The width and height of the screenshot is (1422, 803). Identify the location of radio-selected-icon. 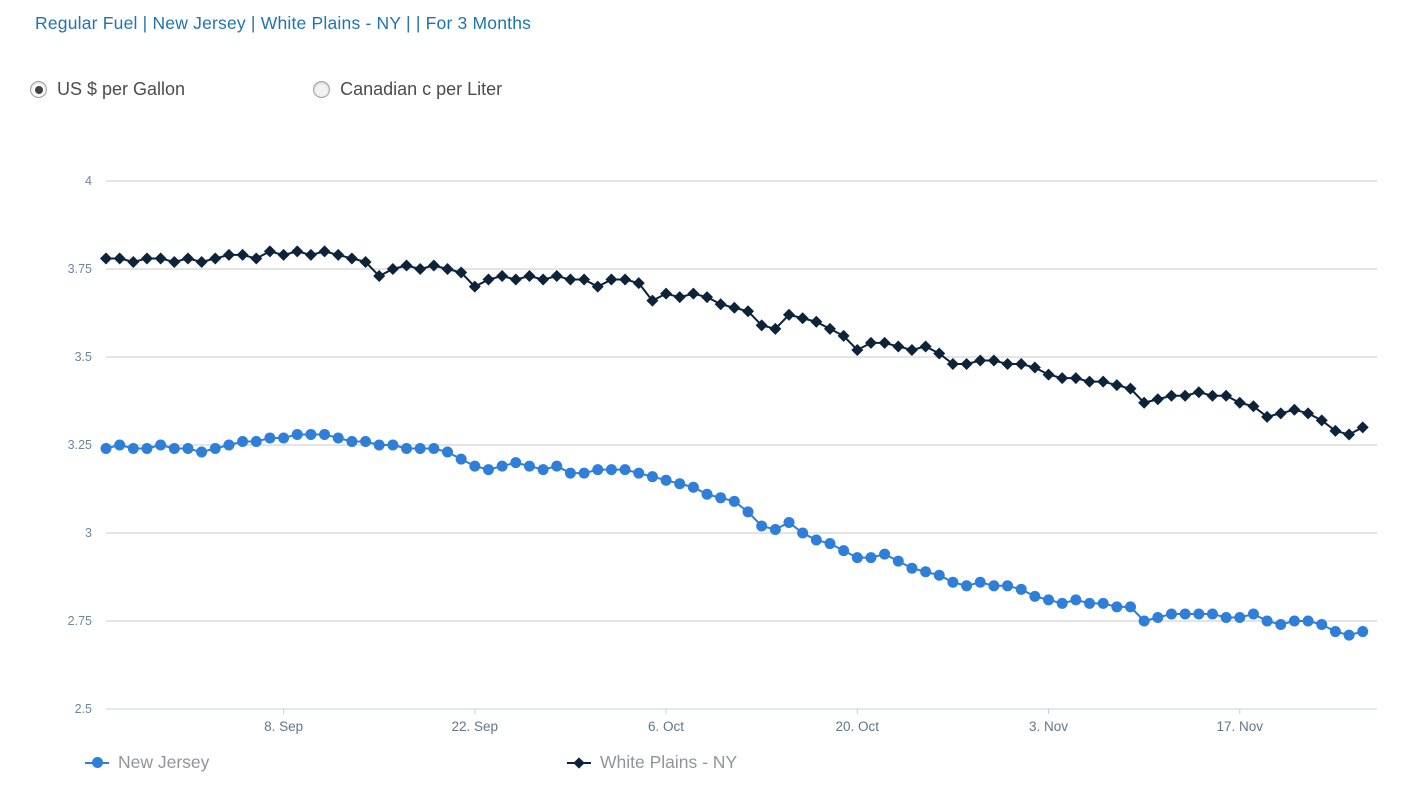
(38, 89).